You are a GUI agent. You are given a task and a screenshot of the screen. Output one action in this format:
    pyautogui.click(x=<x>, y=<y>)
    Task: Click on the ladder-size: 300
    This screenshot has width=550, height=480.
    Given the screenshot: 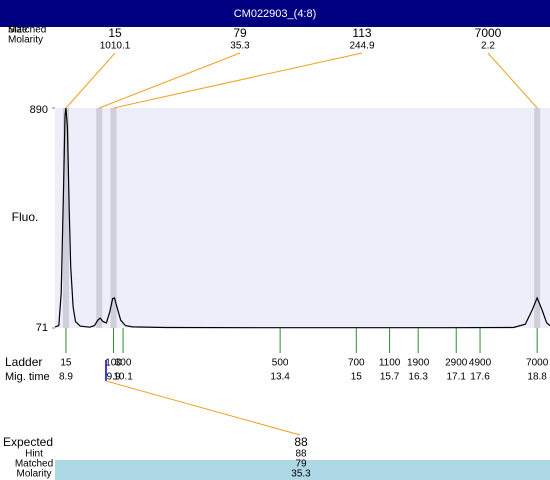 What is the action you would take?
    pyautogui.click(x=123, y=363)
    